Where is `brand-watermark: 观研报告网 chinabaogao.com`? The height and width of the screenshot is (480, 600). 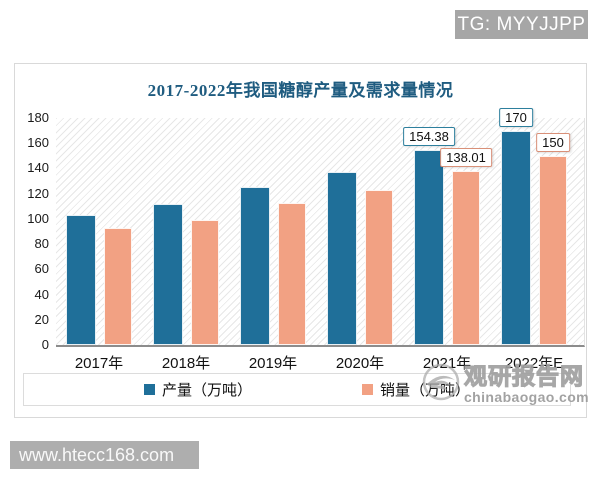
brand-watermark: 观研报告网 chinabaogao.com is located at coordinates (505, 384).